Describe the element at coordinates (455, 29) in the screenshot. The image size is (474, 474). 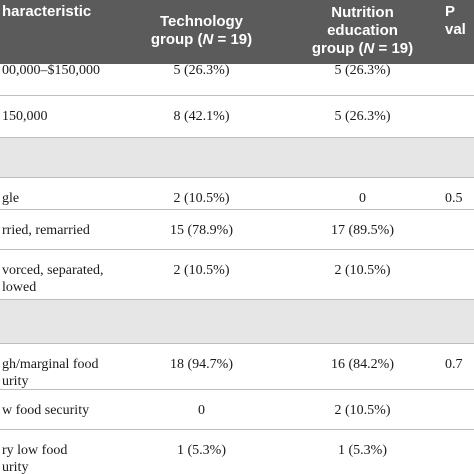
I see `text-segment: val` at that location.